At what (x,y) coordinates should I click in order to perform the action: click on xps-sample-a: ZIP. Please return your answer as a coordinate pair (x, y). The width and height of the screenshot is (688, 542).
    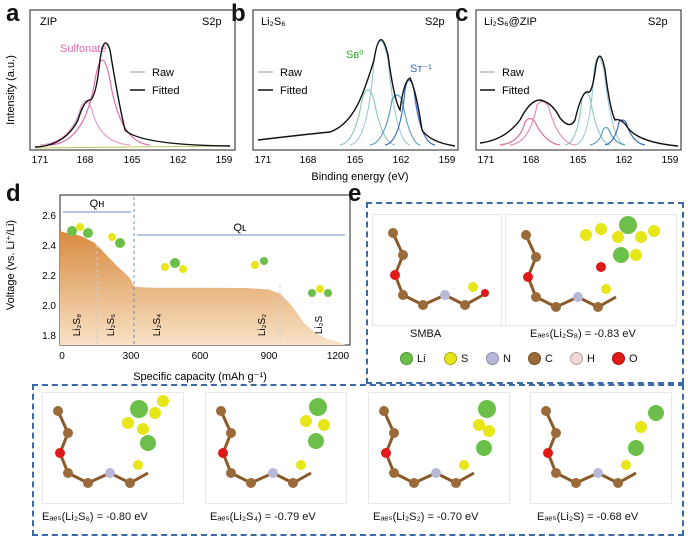
    Looking at the image, I should click on (48, 22).